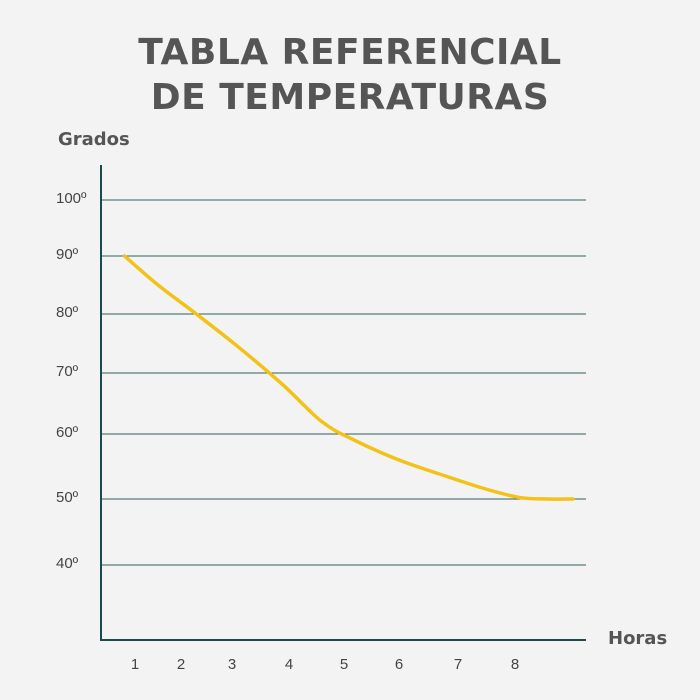 The height and width of the screenshot is (700, 700). I want to click on y-tick-labels: 100º 90º 80º 70º 60º 50º 40º, so click(71, 381).